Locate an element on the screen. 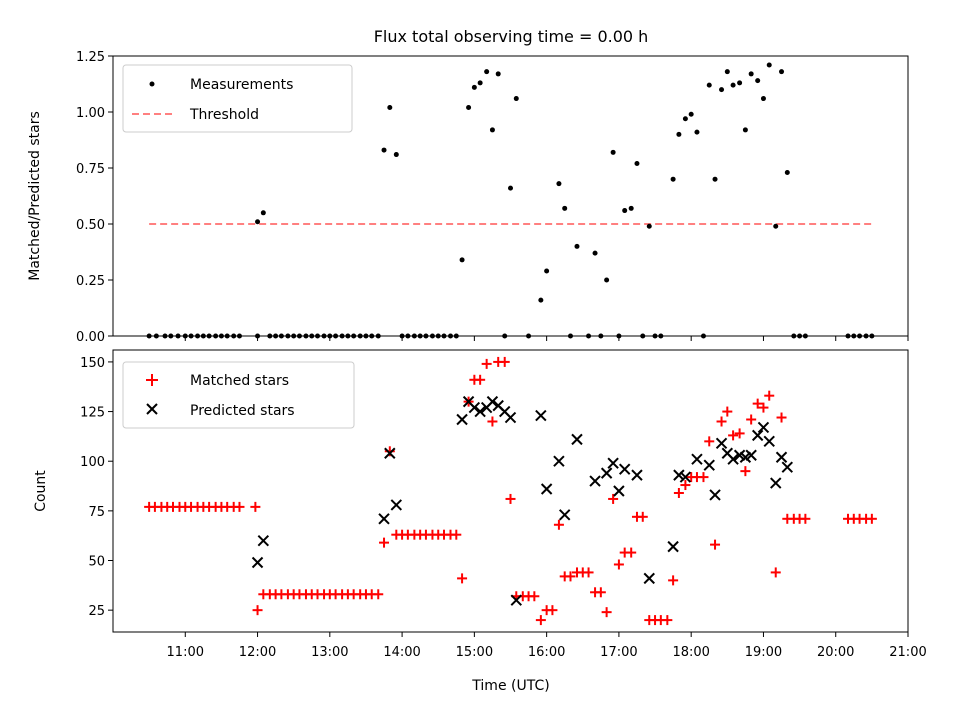 The image size is (960, 720). bottom-xtick-label-8: 19:00 is located at coordinates (763, 652).